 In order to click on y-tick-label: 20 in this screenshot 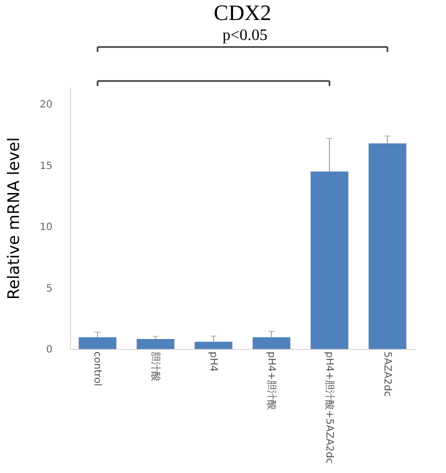, I will do `click(46, 105)`.